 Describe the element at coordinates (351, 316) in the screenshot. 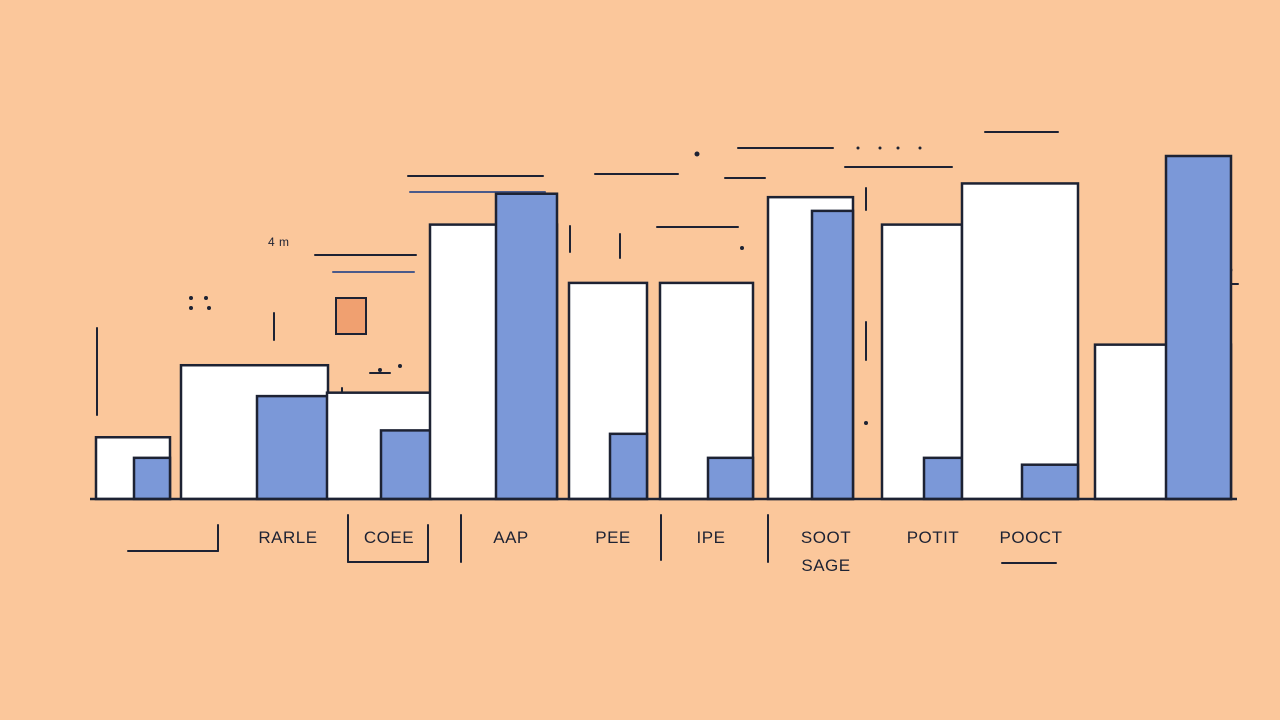

I see `accent-window` at that location.